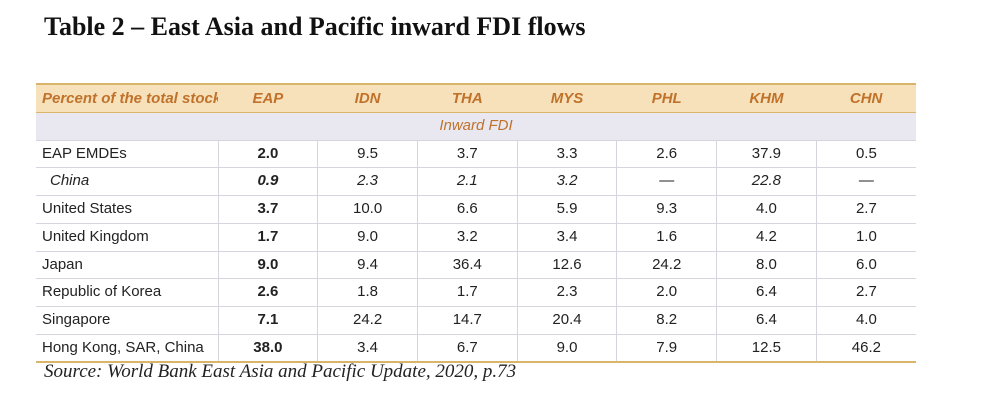 The height and width of the screenshot is (406, 1000). What do you see at coordinates (127, 320) in the screenshot?
I see `row-label: Singapore` at bounding box center [127, 320].